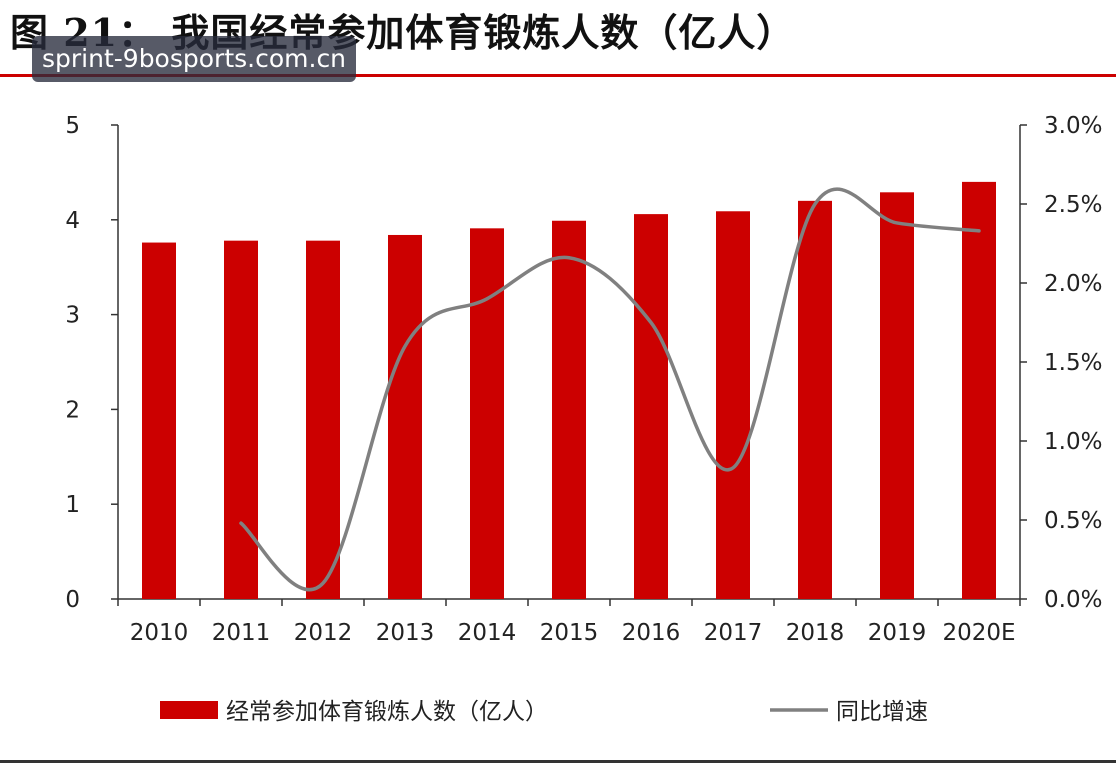 The width and height of the screenshot is (1116, 768). I want to click on x-tick-label: 2018, so click(815, 633).